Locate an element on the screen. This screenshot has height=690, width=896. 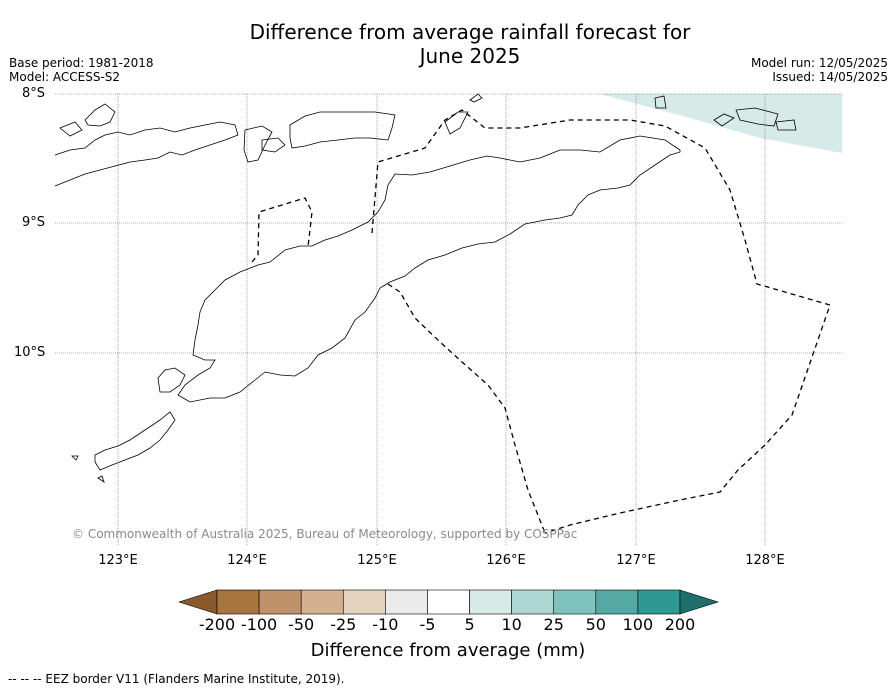
model-name: Model: ACCESS-S2 is located at coordinates (65, 77).